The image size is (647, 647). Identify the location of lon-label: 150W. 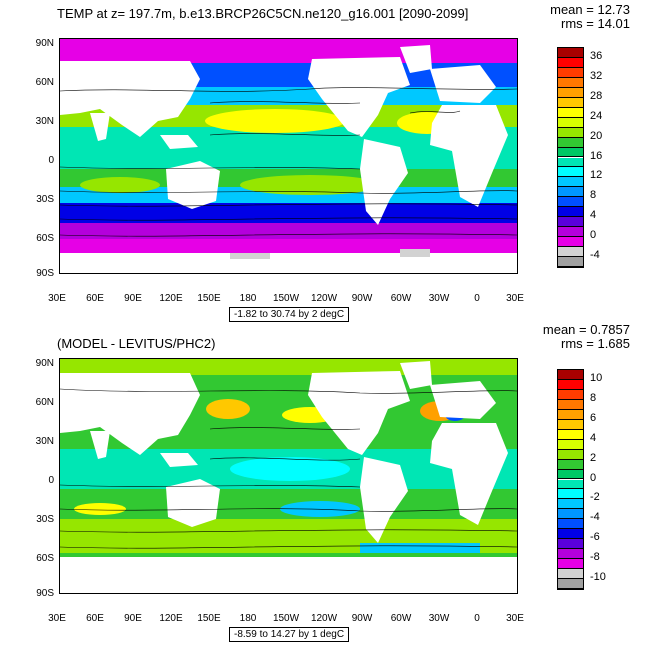
(286, 298).